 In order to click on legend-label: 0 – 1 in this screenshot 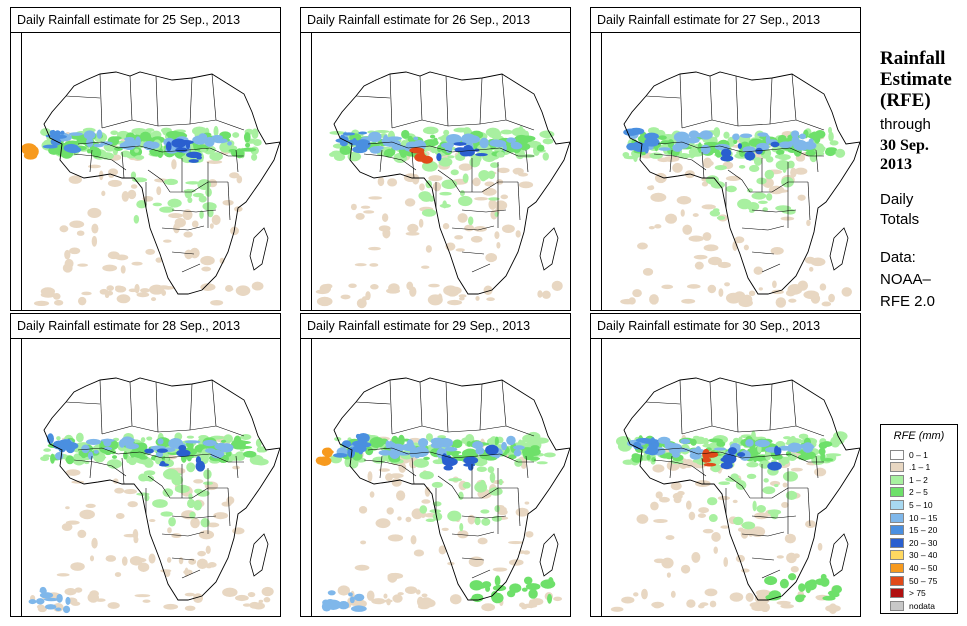, I will do `click(918, 454)`.